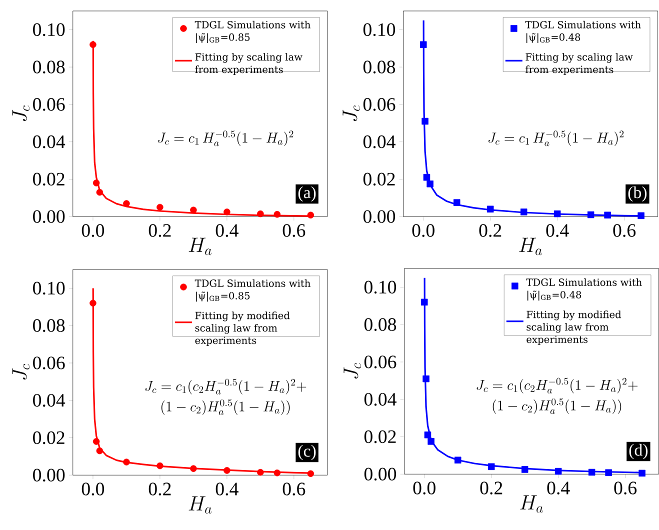 The width and height of the screenshot is (659, 530). I want to click on annotation: (b), so click(637, 194).